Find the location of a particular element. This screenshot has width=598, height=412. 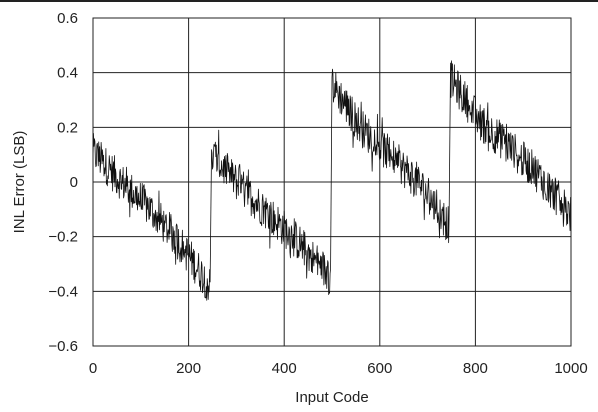

y-axis-ticks: 0.6 0.4 0.2 0 −0.2 −0.4 −0.6 is located at coordinates (63, 182).